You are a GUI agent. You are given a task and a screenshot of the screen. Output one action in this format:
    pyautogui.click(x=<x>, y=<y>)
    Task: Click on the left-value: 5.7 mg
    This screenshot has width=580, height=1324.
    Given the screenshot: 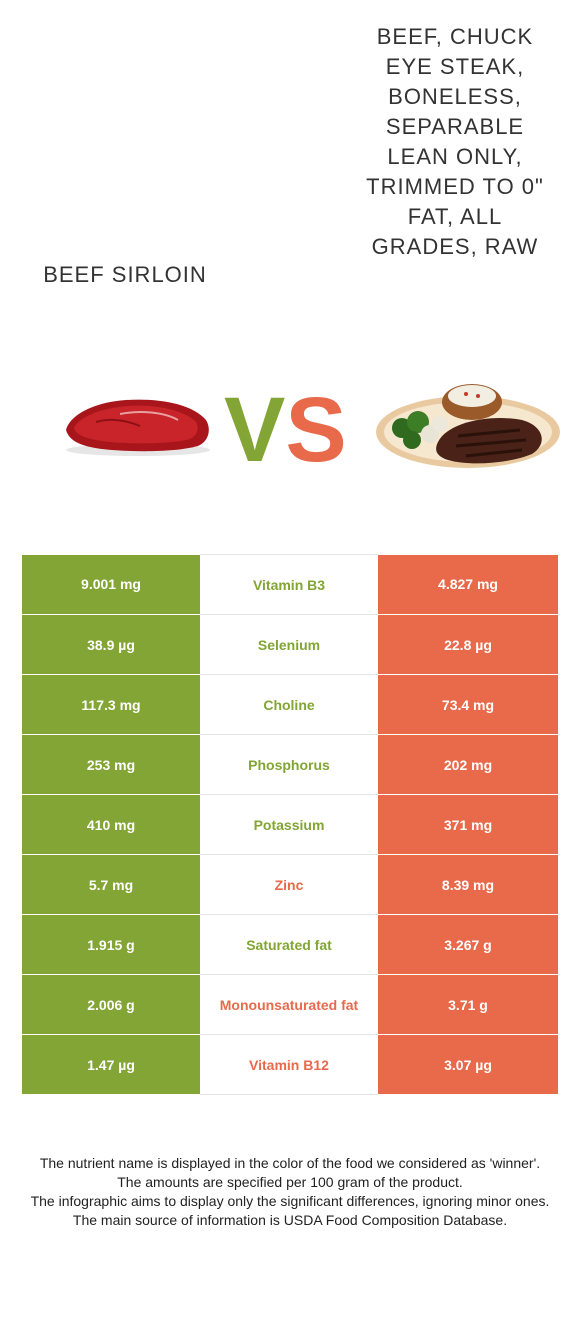 What is the action you would take?
    pyautogui.click(x=111, y=884)
    